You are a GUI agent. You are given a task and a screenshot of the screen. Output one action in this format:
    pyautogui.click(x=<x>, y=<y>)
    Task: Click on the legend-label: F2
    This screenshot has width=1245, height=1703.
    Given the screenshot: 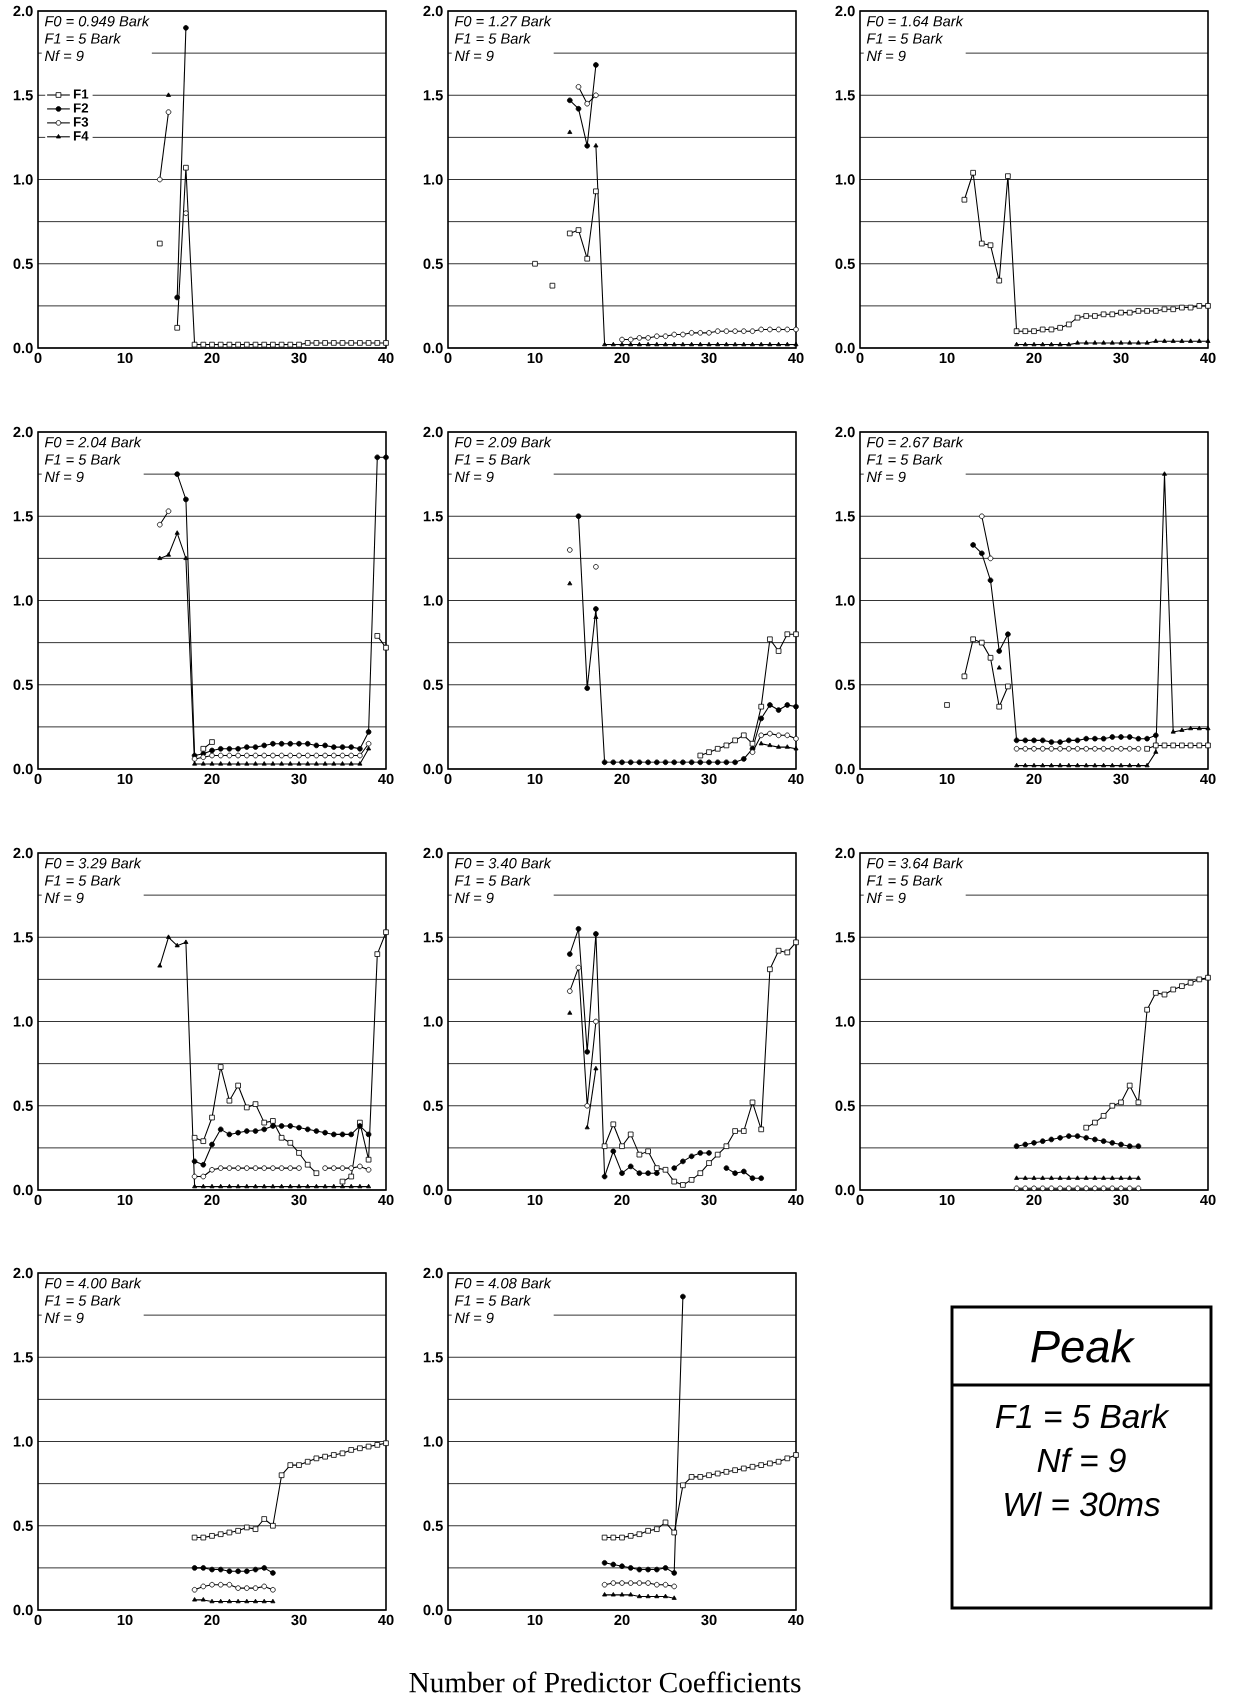 What is the action you would take?
    pyautogui.click(x=81, y=108)
    